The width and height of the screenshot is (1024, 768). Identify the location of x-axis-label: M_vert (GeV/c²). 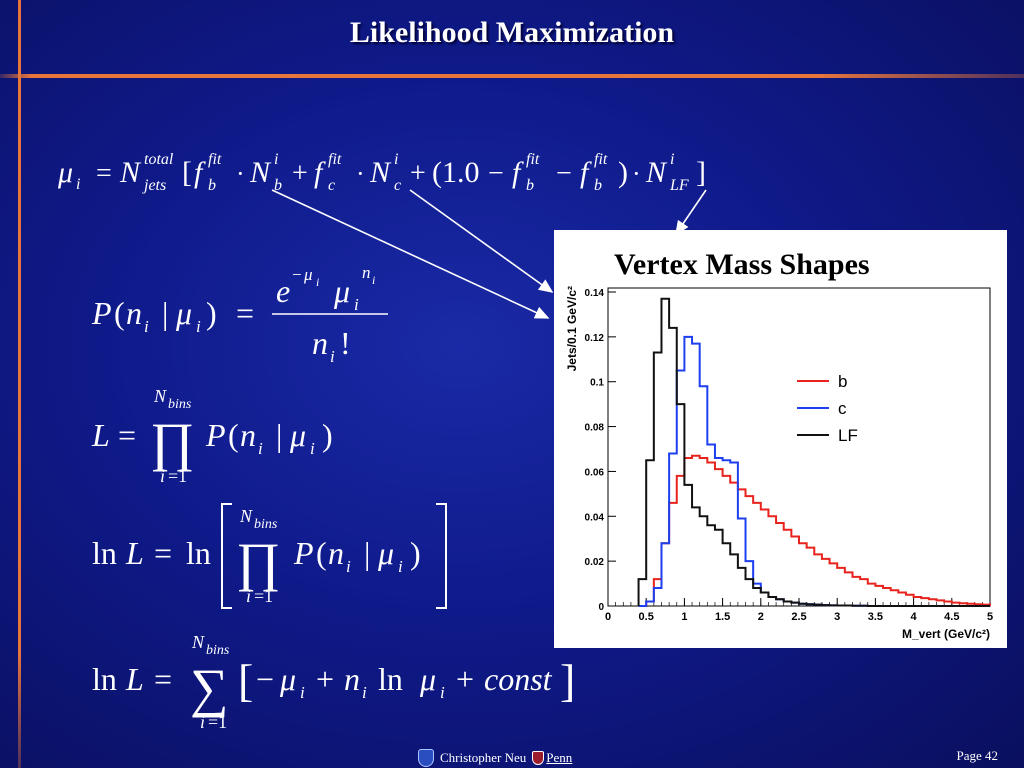
(946, 634).